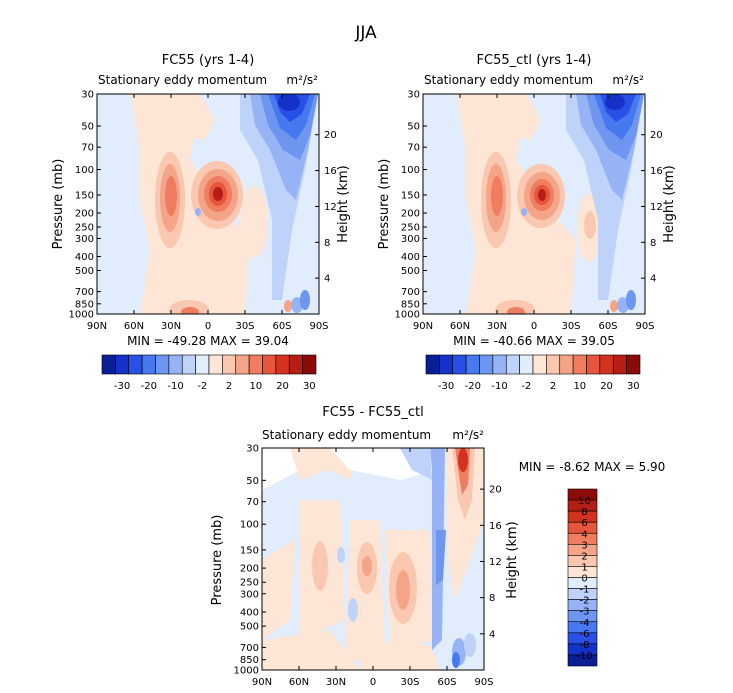 The width and height of the screenshot is (733, 693). I want to click on min-max-label: MIN = -8.62 MAX = 5.90, so click(592, 467).